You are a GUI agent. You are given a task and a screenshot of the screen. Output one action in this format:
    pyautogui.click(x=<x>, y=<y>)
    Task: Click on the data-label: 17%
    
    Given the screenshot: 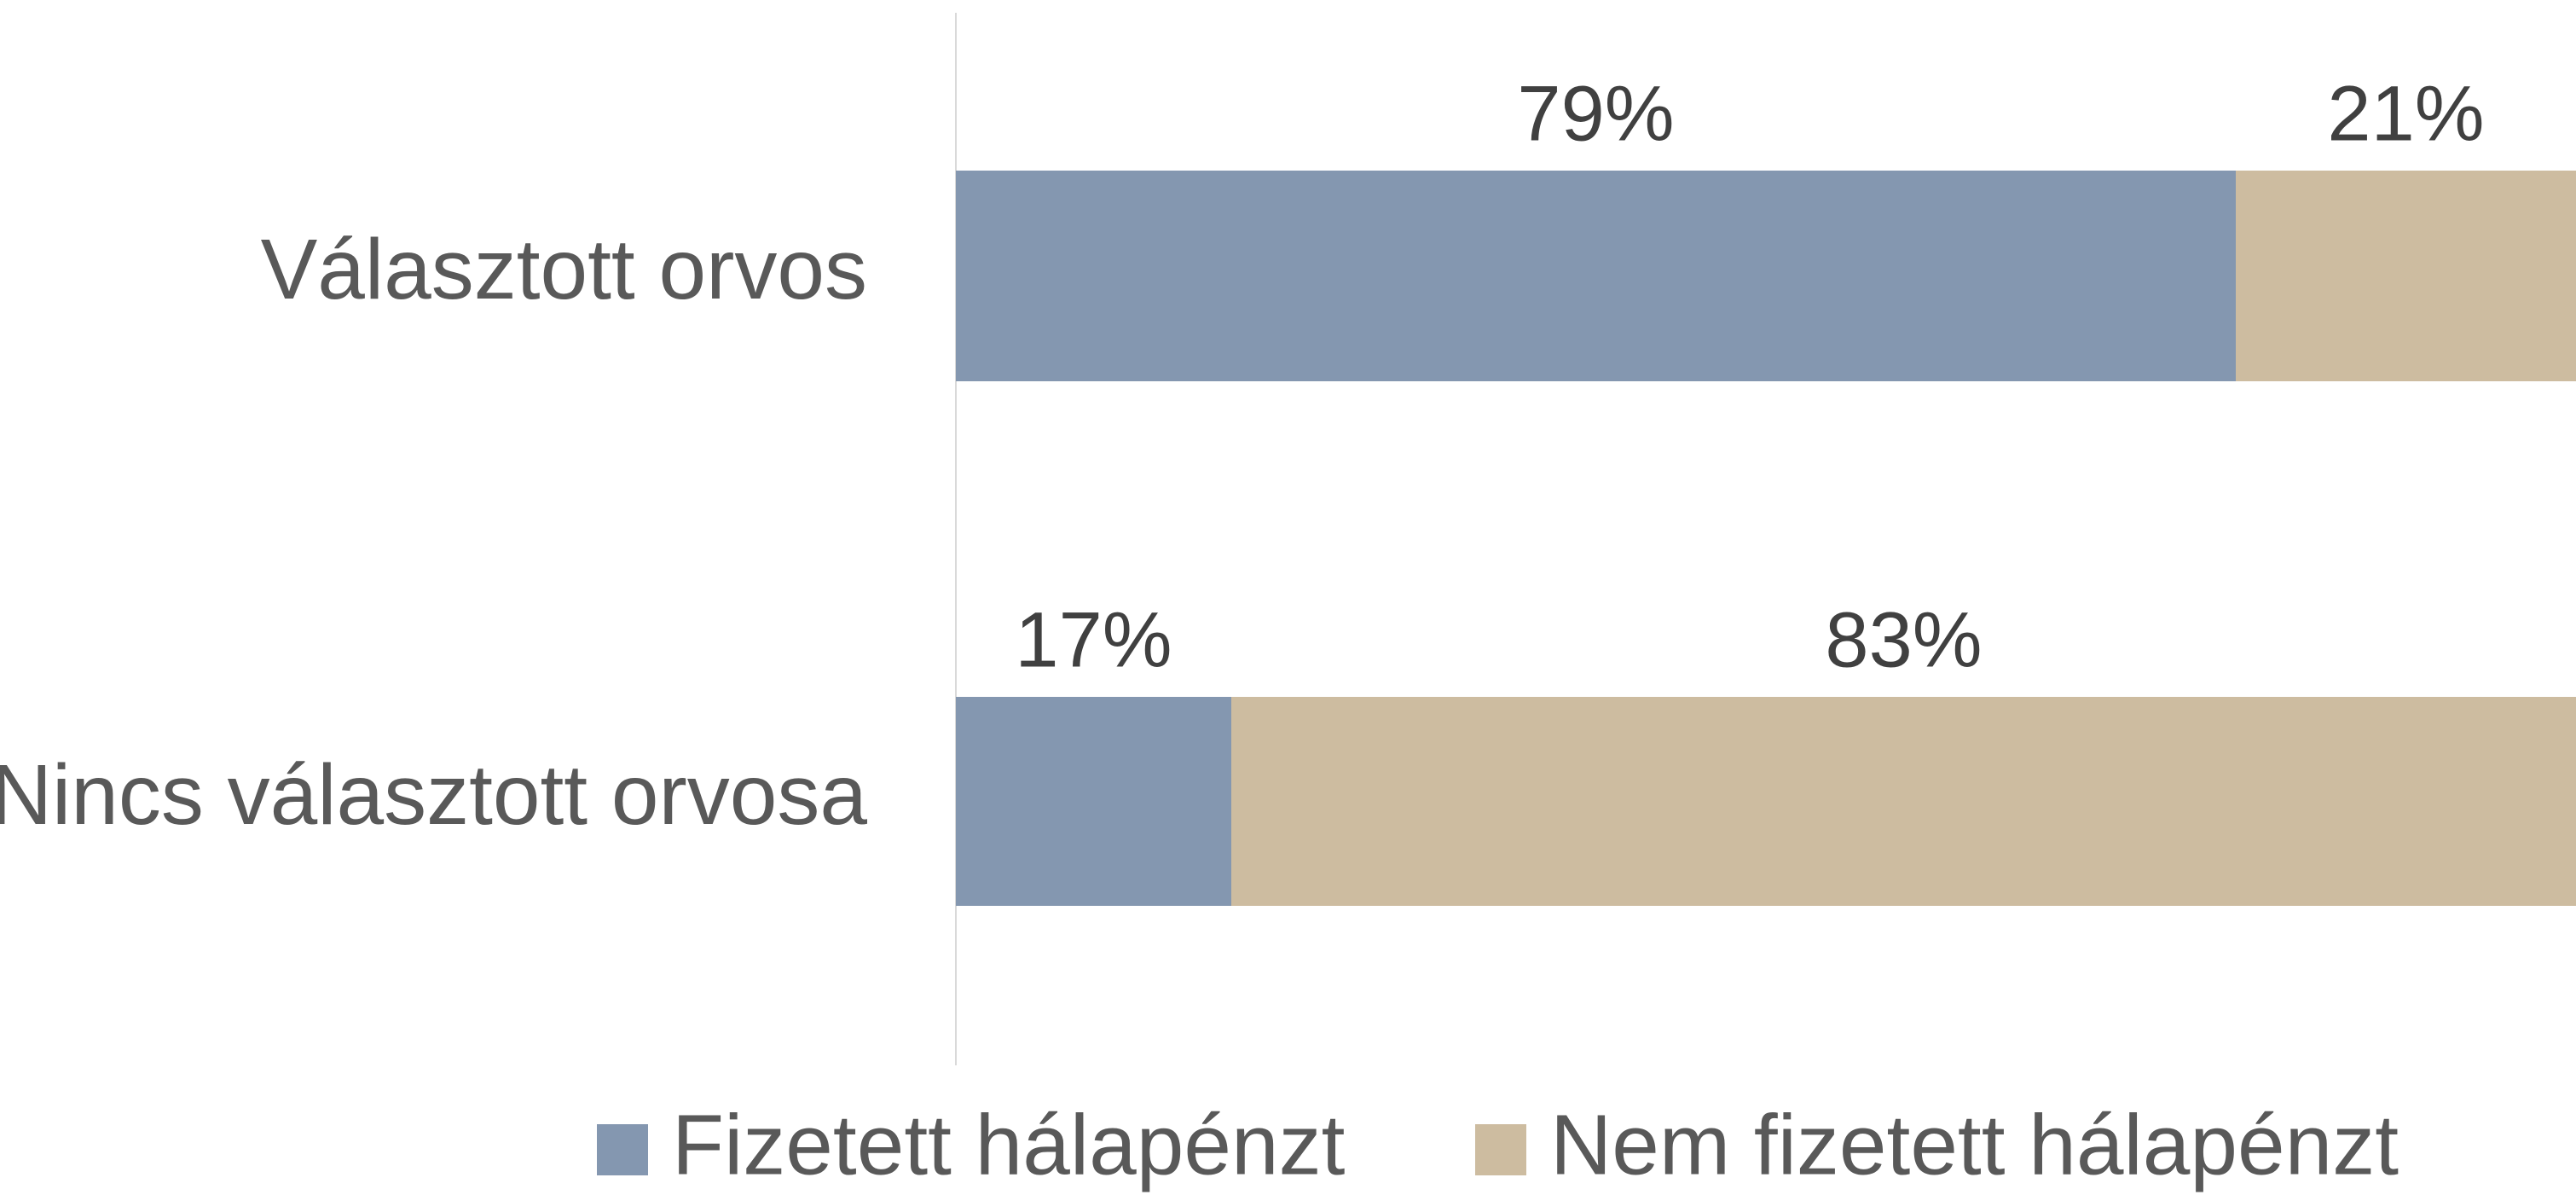 What is the action you would take?
    pyautogui.click(x=1093, y=639)
    